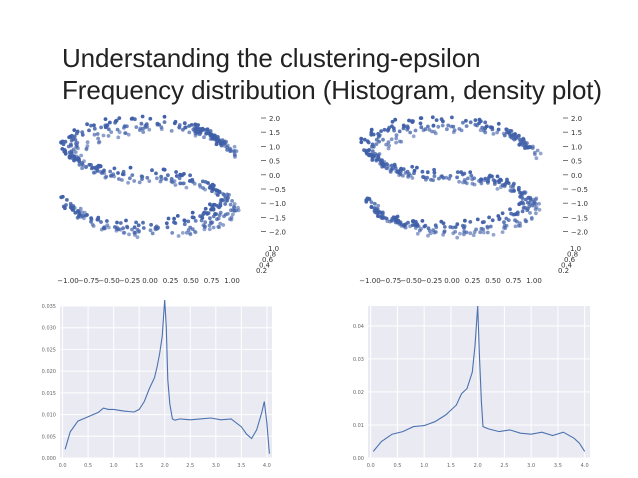  What do you see at coordinates (563, 271) in the screenshot?
I see `y-tick-label: 0.2` at bounding box center [563, 271].